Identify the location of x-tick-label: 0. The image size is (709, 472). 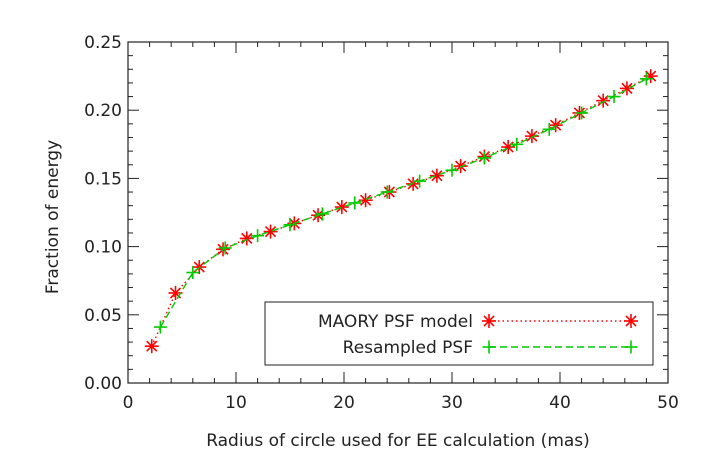
(128, 403).